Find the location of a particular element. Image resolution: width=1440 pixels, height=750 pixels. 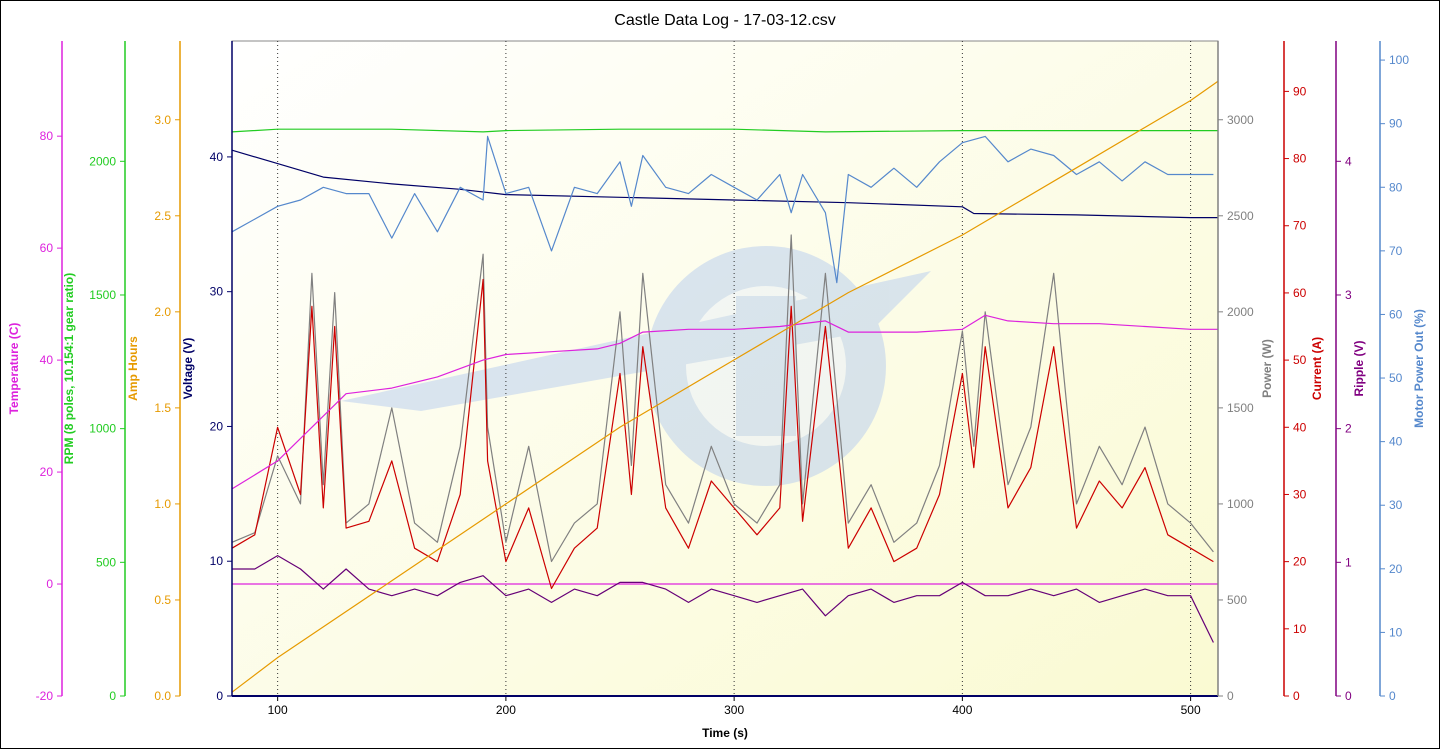

amphours-tick-label: 3.0 is located at coordinates (162, 120).